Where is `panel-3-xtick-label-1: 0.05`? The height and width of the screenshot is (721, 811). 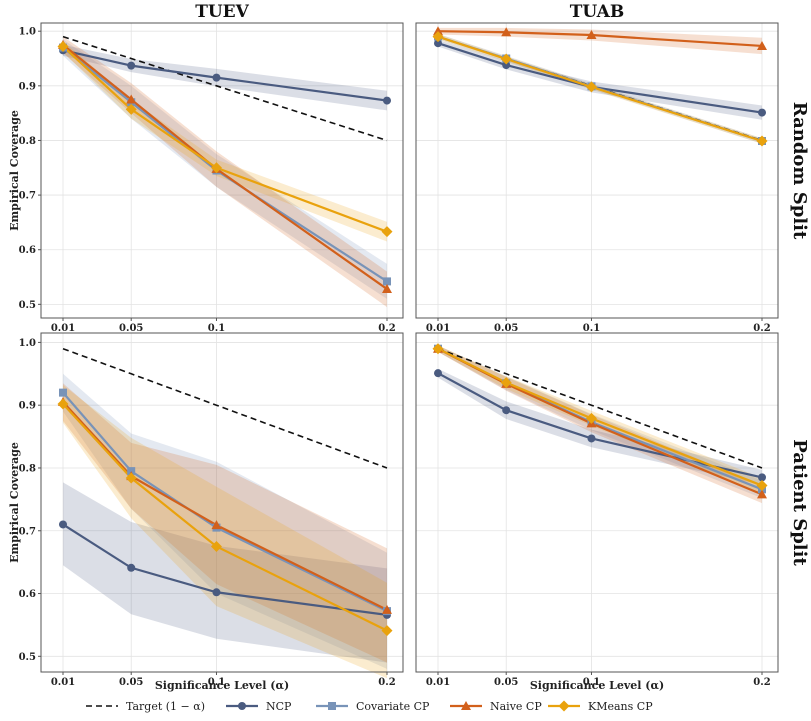 panel-3-xtick-label-1: 0.05 is located at coordinates (506, 682).